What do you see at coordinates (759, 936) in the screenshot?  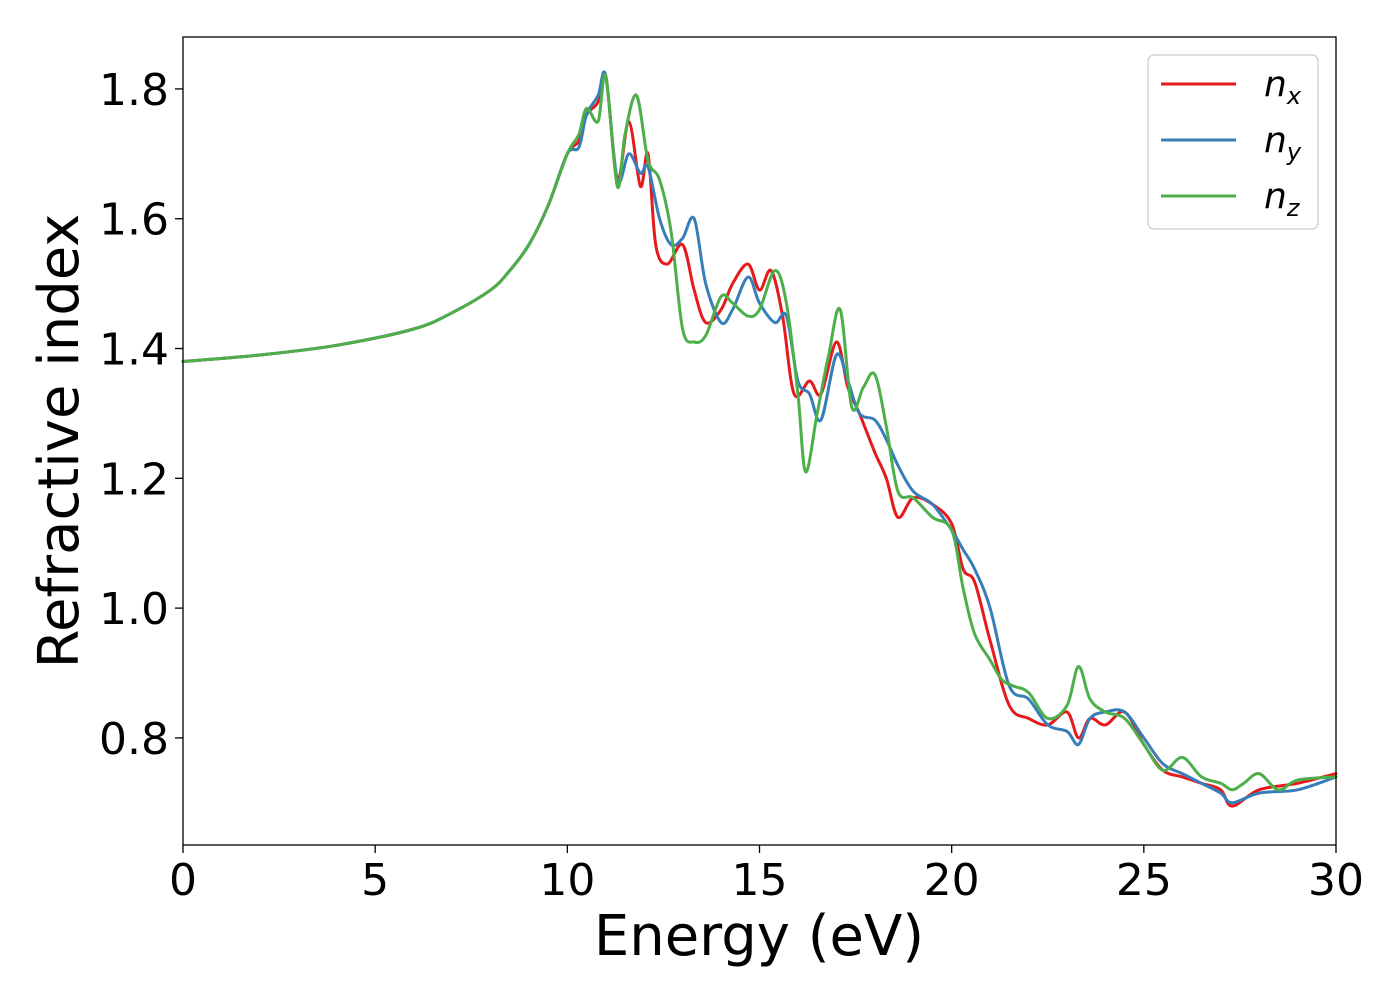 I see `x-axis-label: Energy (eV)` at bounding box center [759, 936].